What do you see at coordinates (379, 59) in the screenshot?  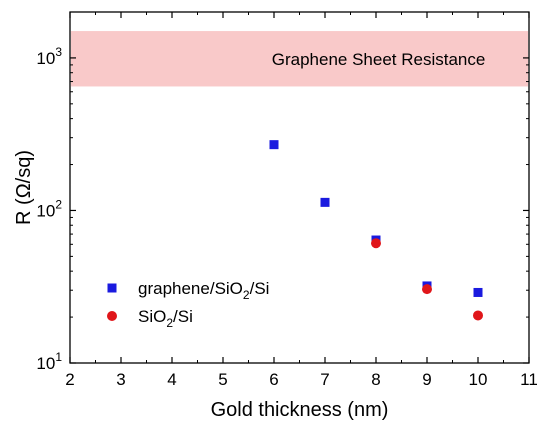 I see `band-label: Graphene Sheet Resistance` at bounding box center [379, 59].